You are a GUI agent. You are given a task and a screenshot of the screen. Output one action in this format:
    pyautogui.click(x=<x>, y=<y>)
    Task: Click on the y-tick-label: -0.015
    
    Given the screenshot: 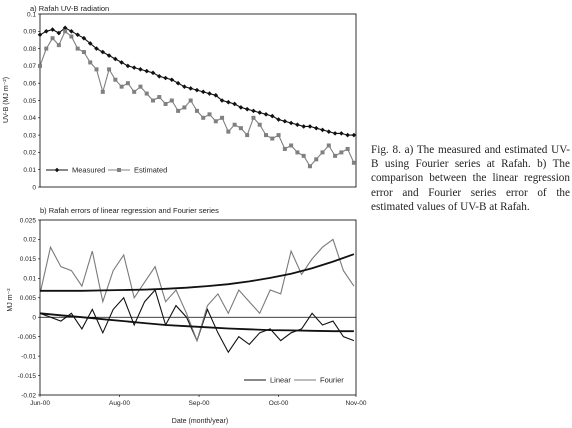 What is the action you would take?
    pyautogui.click(x=27, y=376)
    